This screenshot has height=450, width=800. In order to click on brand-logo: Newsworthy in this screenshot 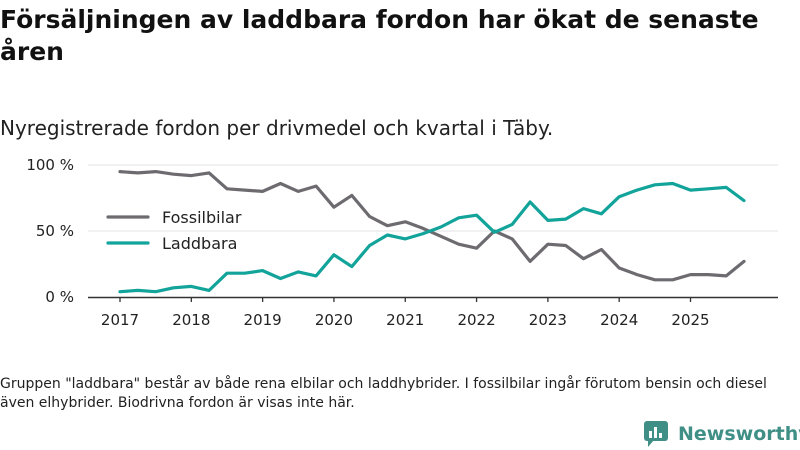, I will do `click(722, 434)`.